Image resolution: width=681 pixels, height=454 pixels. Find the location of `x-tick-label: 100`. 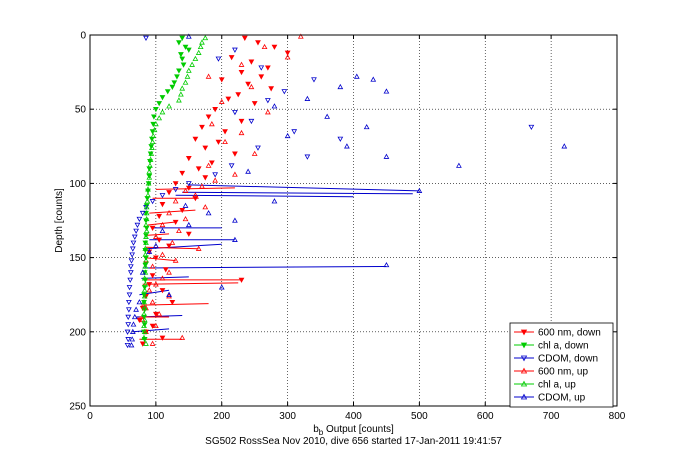

x-tick-label: 100 is located at coordinates (156, 416).